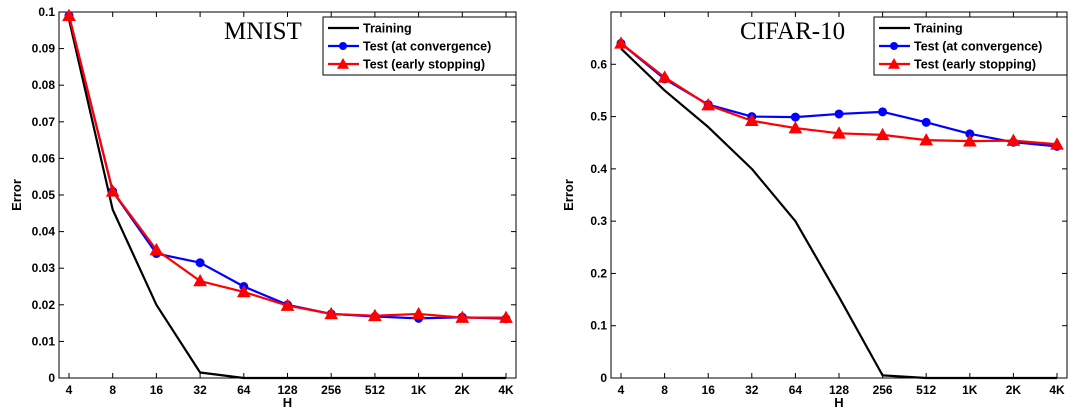  What do you see at coordinates (598, 64) in the screenshot?
I see `y-tick-label: 0.6` at bounding box center [598, 64].